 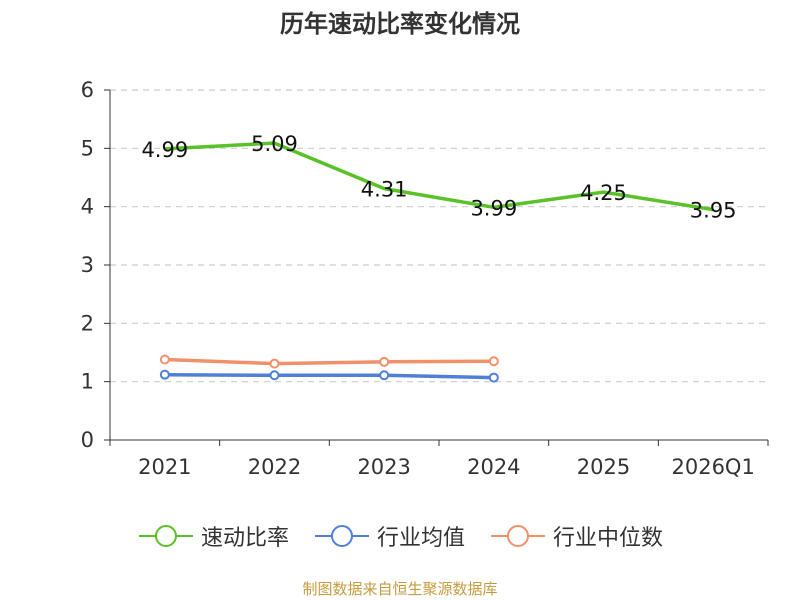 I want to click on y-tick-label: 0, so click(x=87, y=440).